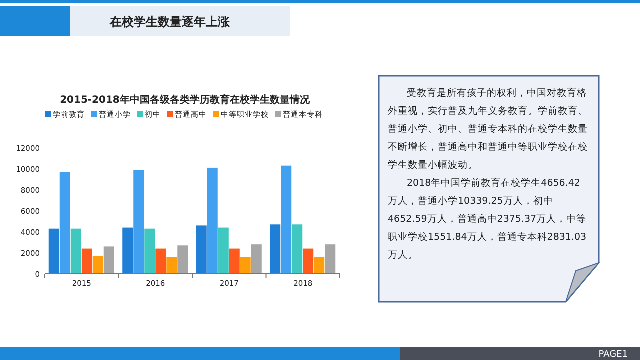 The width and height of the screenshot is (640, 360). I want to click on chart-title: 2015-2018年中国各级各类学历教育在校学生数量情况, so click(185, 100).